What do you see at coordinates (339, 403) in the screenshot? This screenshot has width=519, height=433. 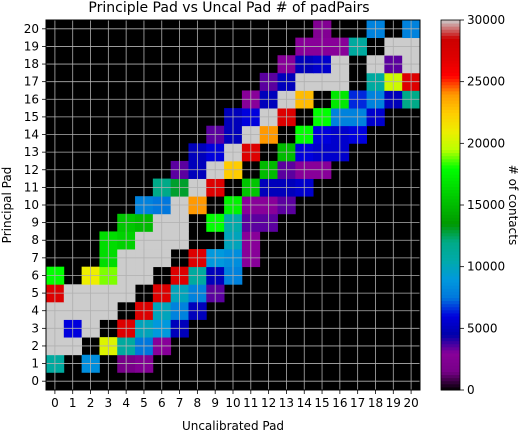 I see `x-tick-label: 16` at bounding box center [339, 403].